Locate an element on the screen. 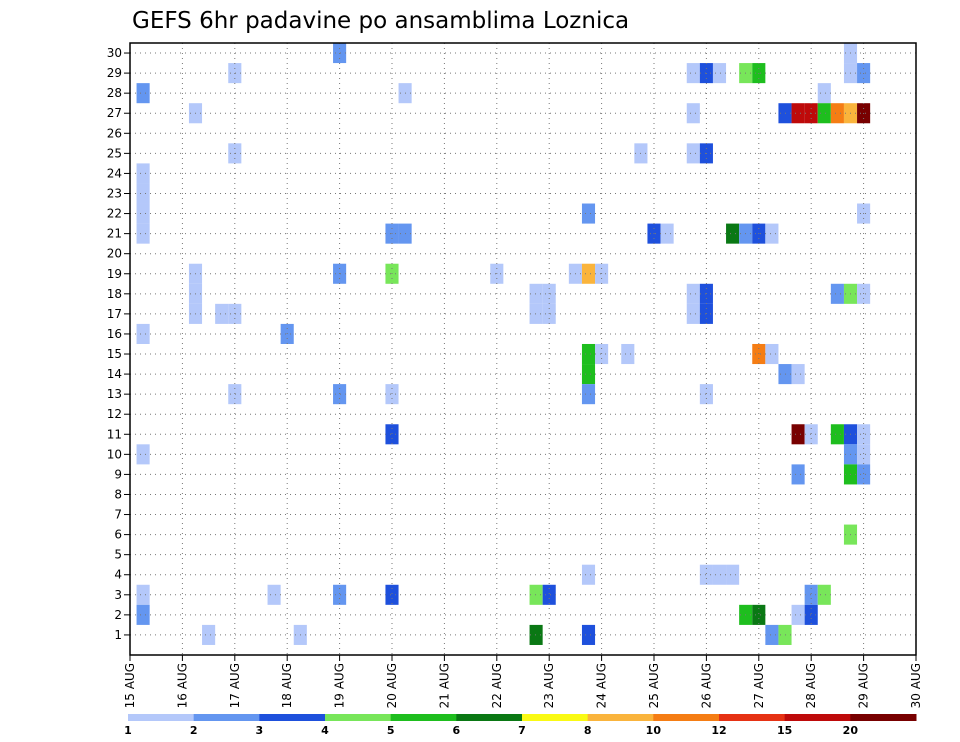 The image size is (960, 742). x-tick-label: 20 AUG is located at coordinates (392, 685).